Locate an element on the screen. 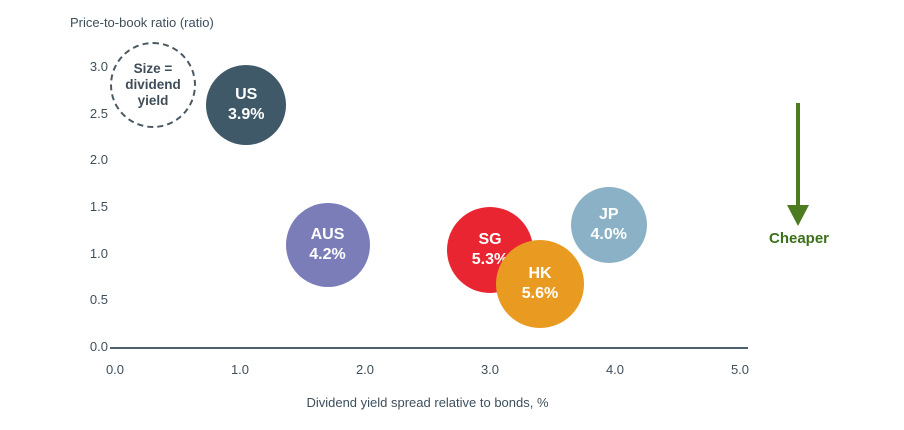 Image resolution: width=904 pixels, height=430 pixels. size-legend-label: Size = dividend yield is located at coordinates (153, 84).